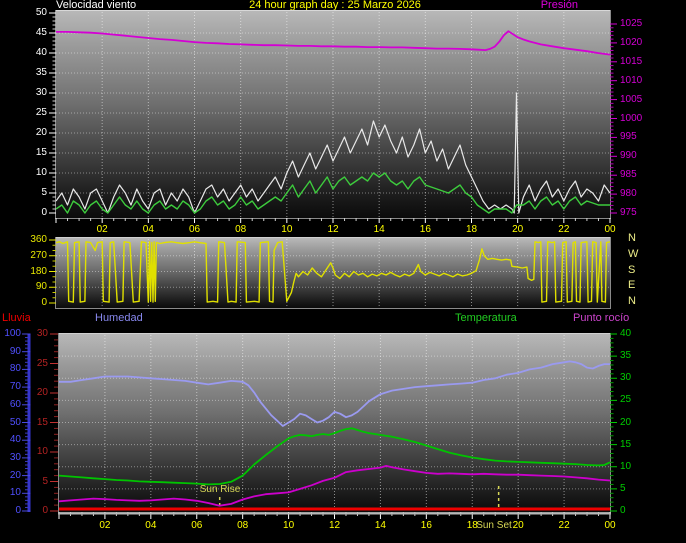 This screenshot has width=686, height=543. I want to click on rain-axis-tick-label: 5, so click(45, 481).